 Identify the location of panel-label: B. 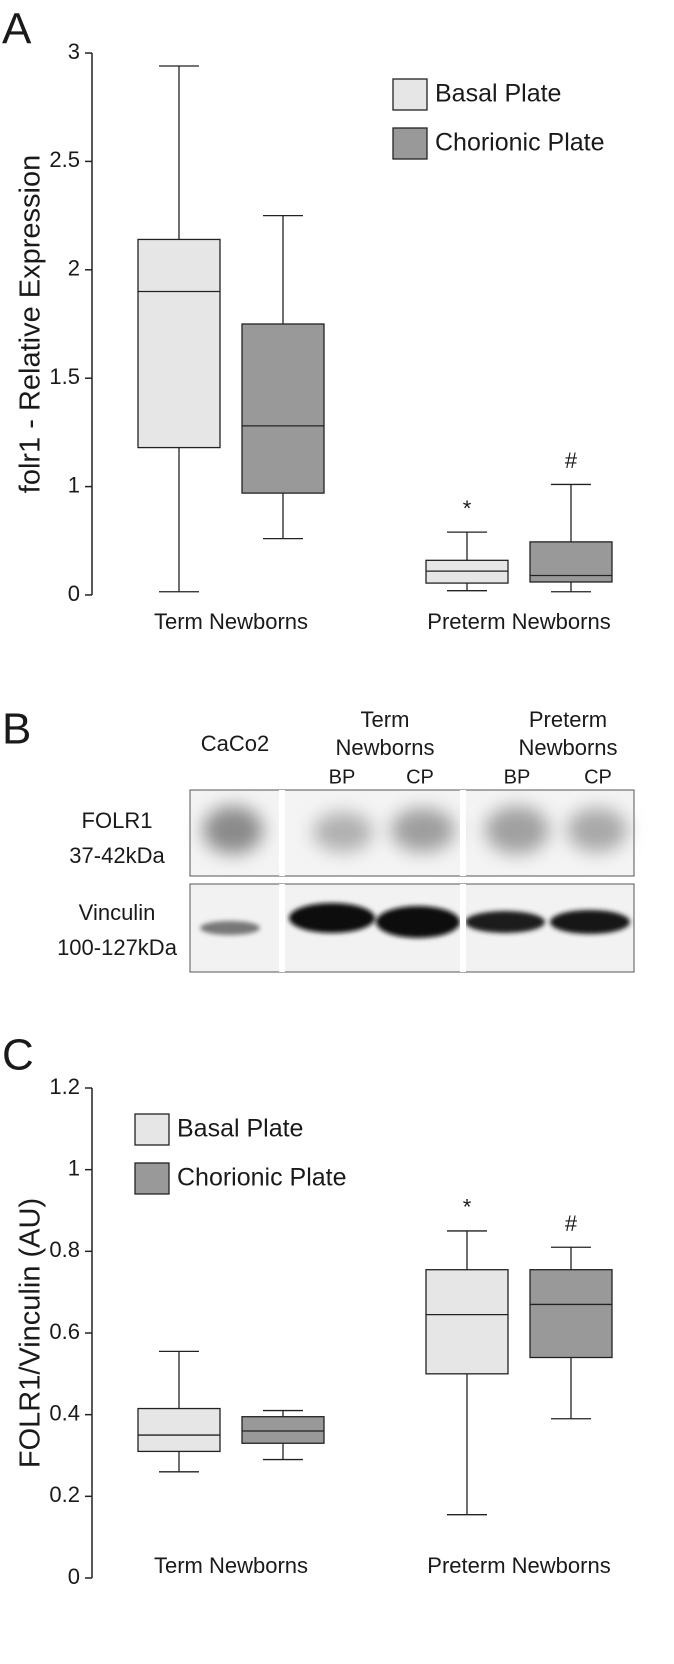
(16, 729).